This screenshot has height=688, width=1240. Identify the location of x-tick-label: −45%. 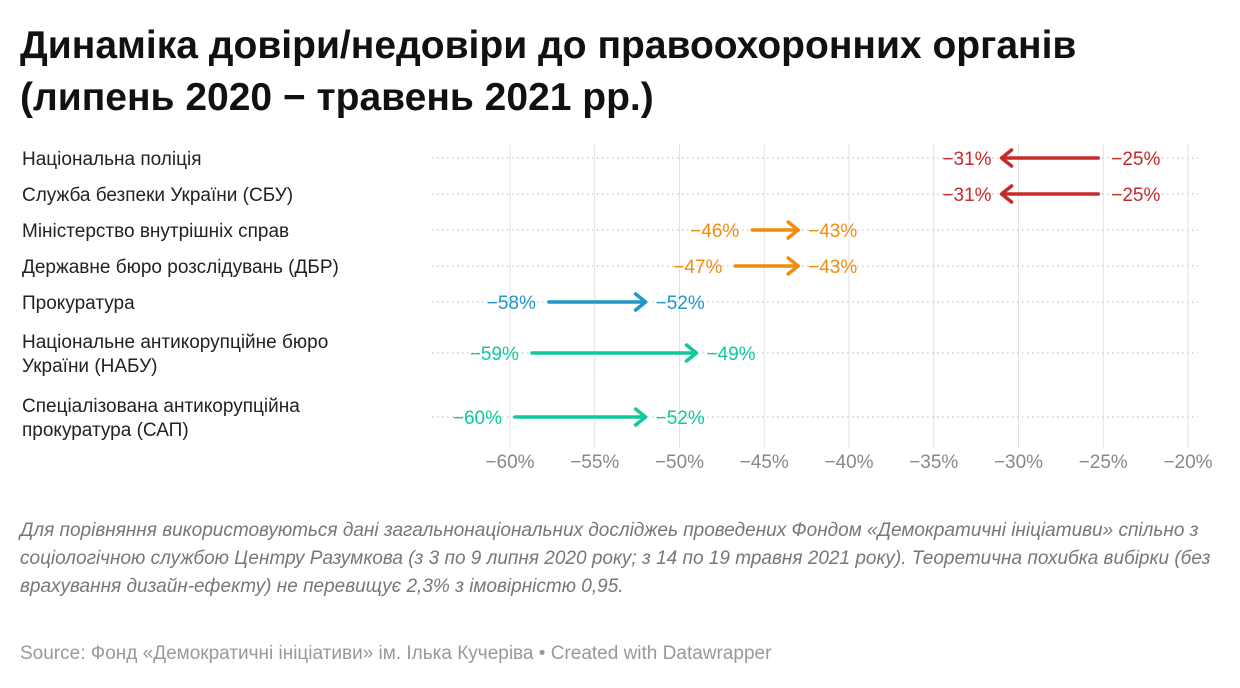
(764, 462).